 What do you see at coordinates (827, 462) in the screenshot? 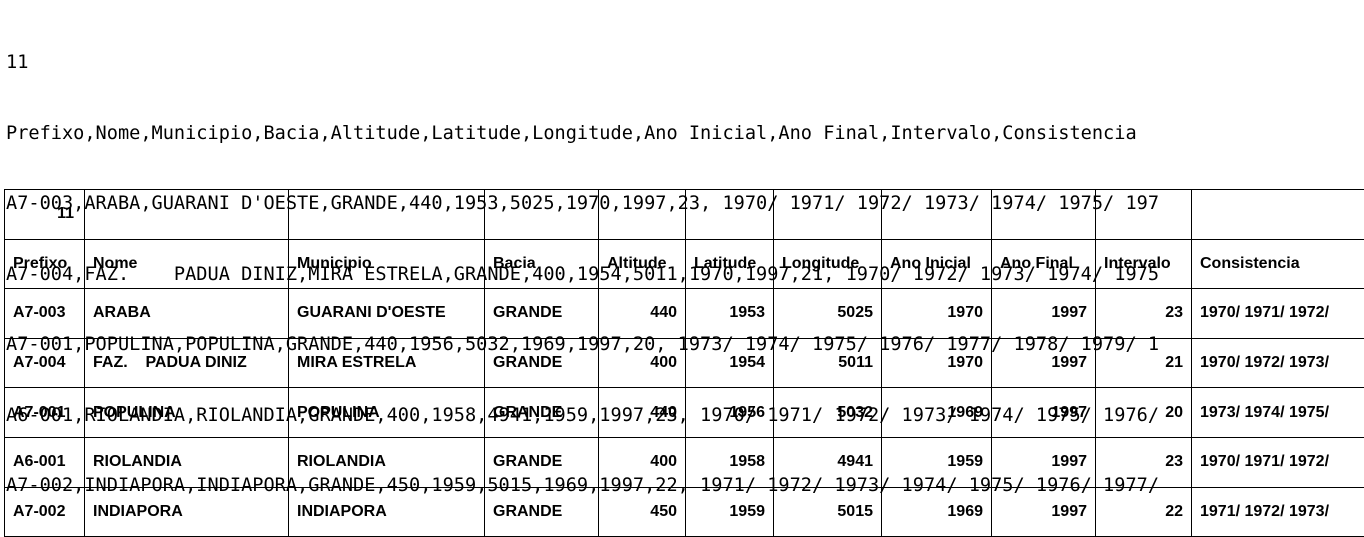
I see `longitude-cell: 4941` at bounding box center [827, 462].